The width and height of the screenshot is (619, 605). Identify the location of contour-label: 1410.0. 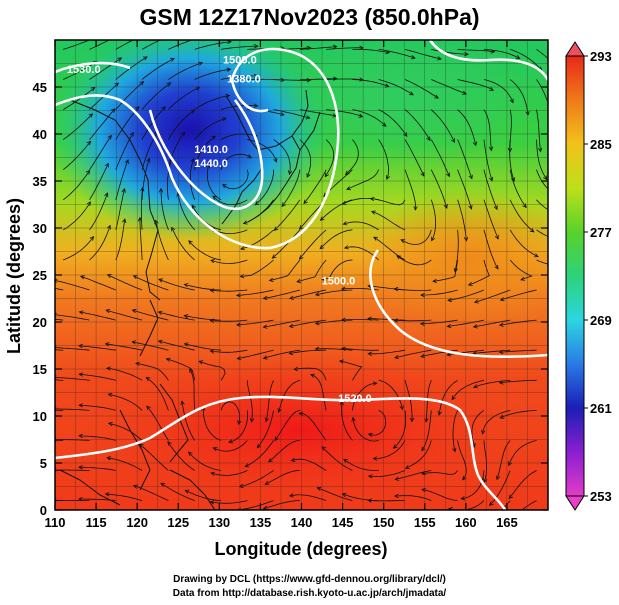
(211, 150).